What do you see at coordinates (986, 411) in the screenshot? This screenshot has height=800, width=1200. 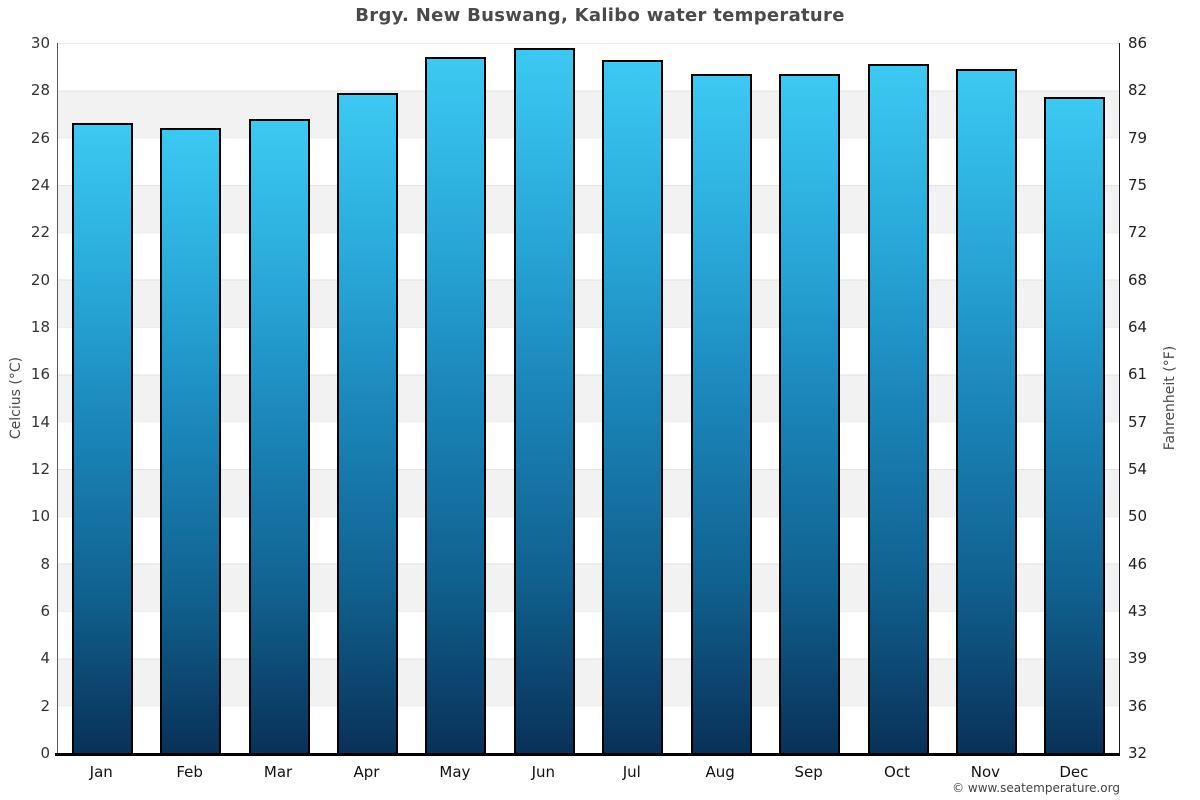 I see `bar-nov` at bounding box center [986, 411].